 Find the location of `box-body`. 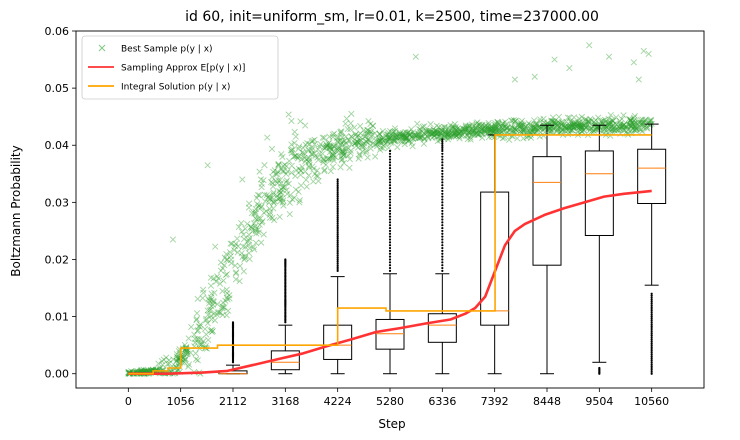

box-body is located at coordinates (442, 328).